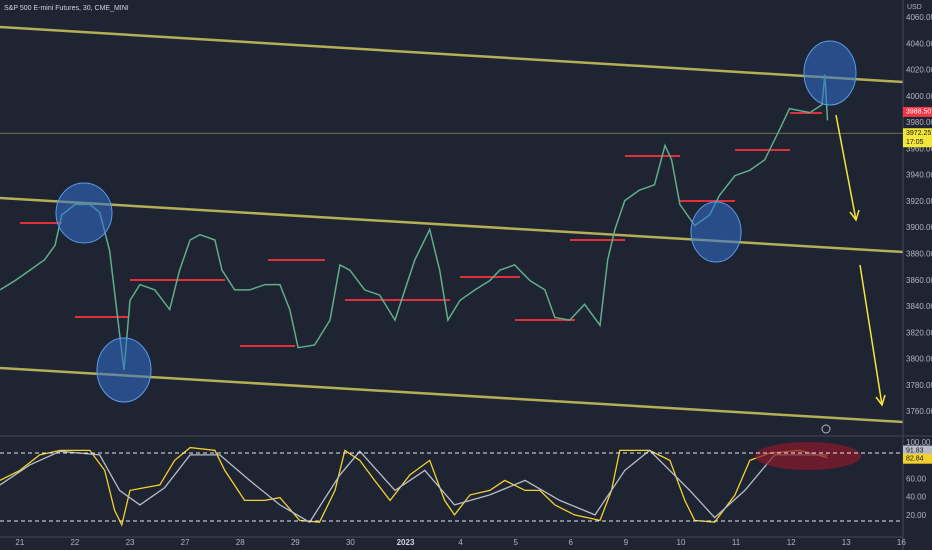 This screenshot has height=550, width=932. Describe the element at coordinates (736, 542) in the screenshot. I see `x-tick-label: 11` at that location.